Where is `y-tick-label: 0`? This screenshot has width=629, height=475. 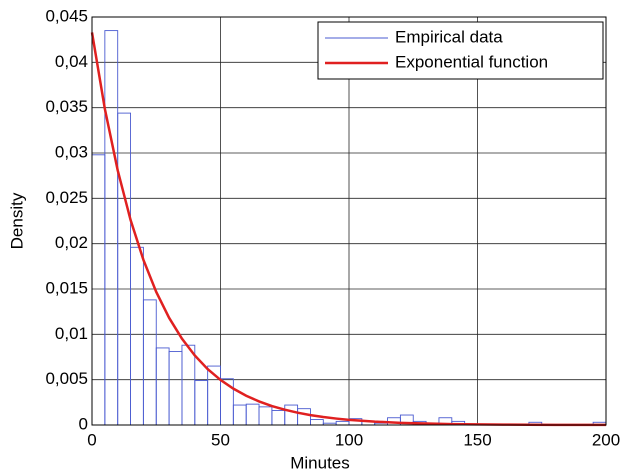
y-tick-label: 0 is located at coordinates (83, 423).